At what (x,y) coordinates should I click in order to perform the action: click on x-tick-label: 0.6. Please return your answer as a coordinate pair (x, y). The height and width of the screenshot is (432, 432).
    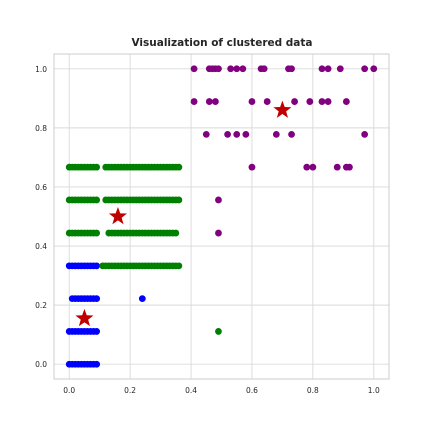
    Looking at the image, I should click on (252, 390).